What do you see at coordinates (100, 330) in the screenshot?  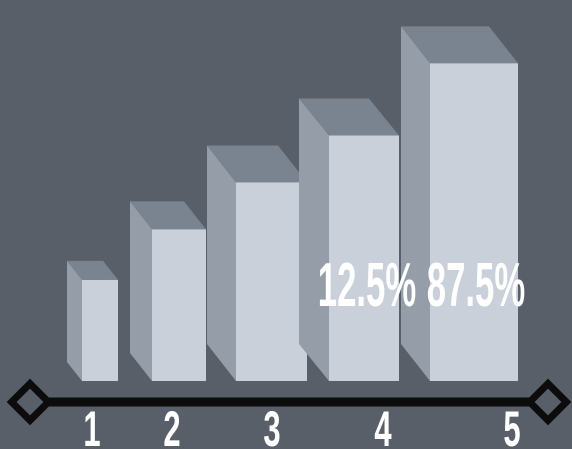 I see `bar-1-front` at bounding box center [100, 330].